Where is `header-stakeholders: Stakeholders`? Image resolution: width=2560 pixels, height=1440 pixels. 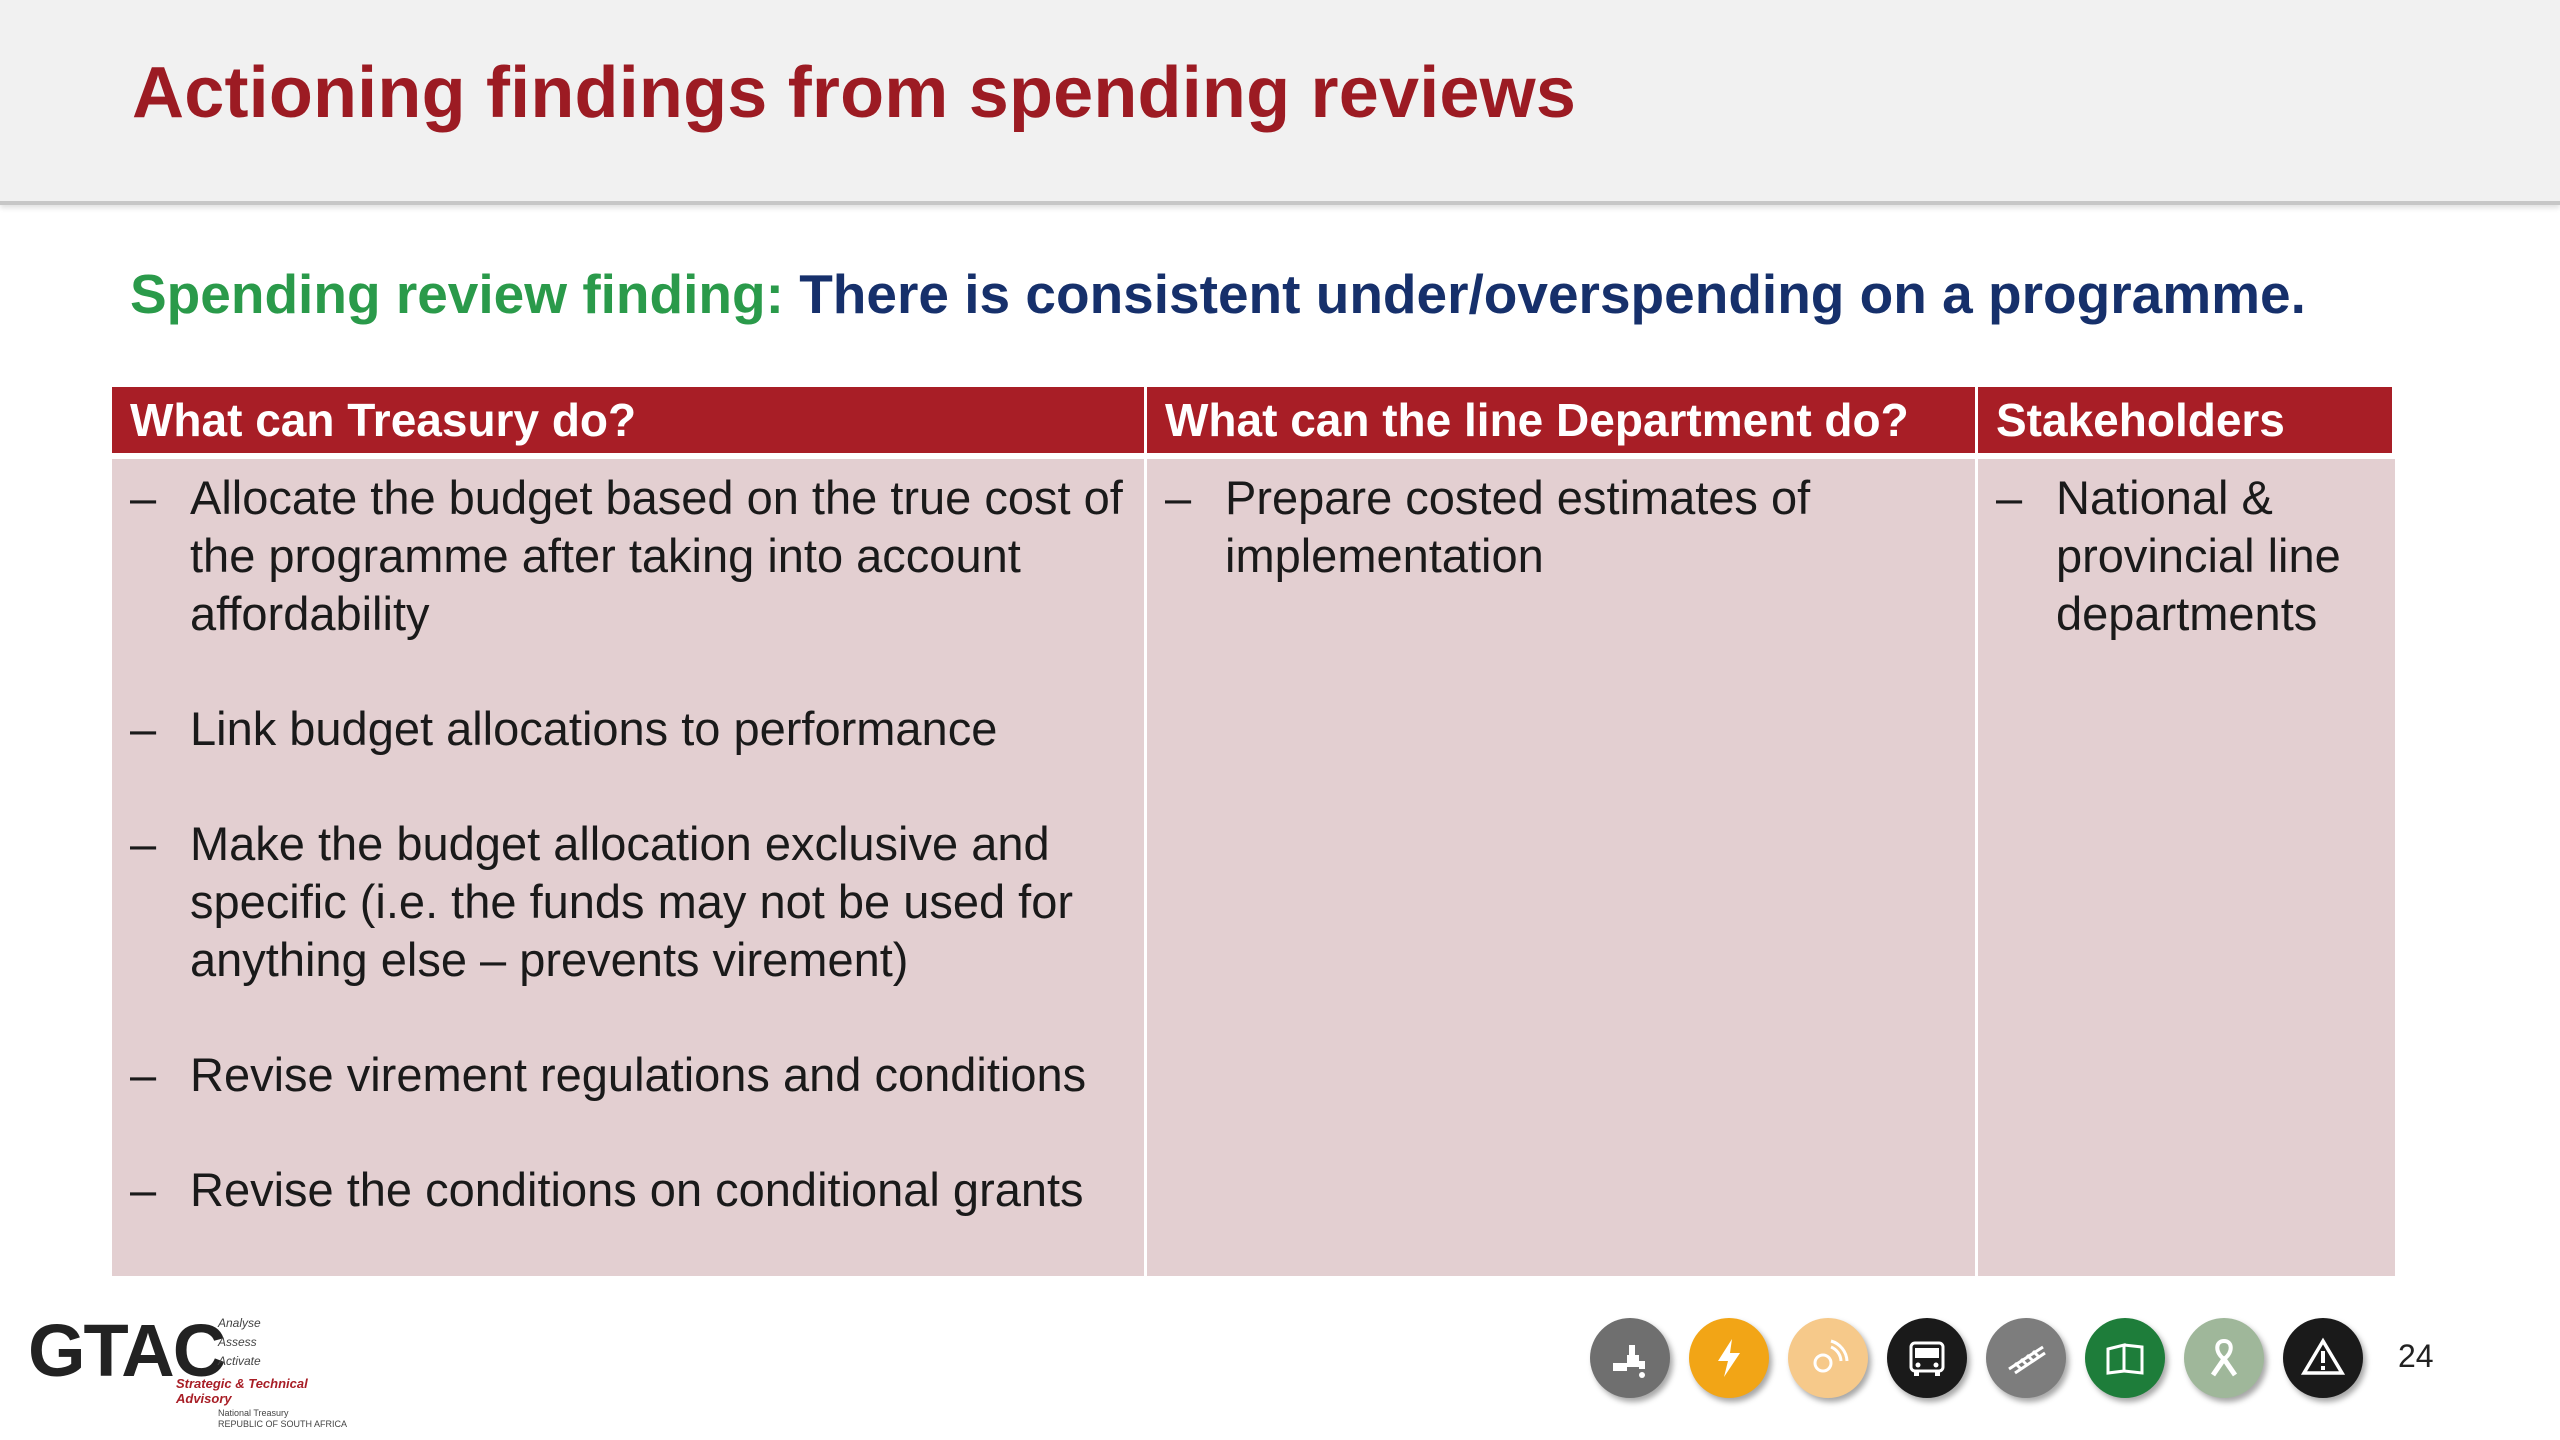 header-stakeholders: Stakeholders is located at coordinates (2186, 423).